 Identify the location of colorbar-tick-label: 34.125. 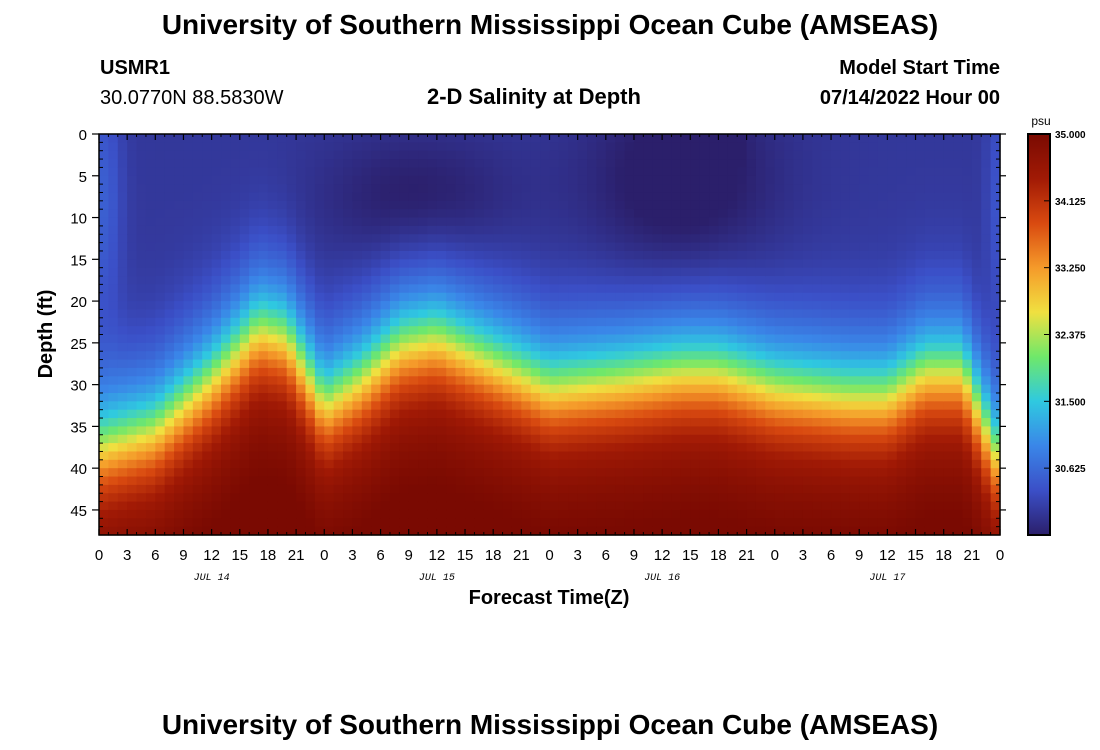
(1070, 202).